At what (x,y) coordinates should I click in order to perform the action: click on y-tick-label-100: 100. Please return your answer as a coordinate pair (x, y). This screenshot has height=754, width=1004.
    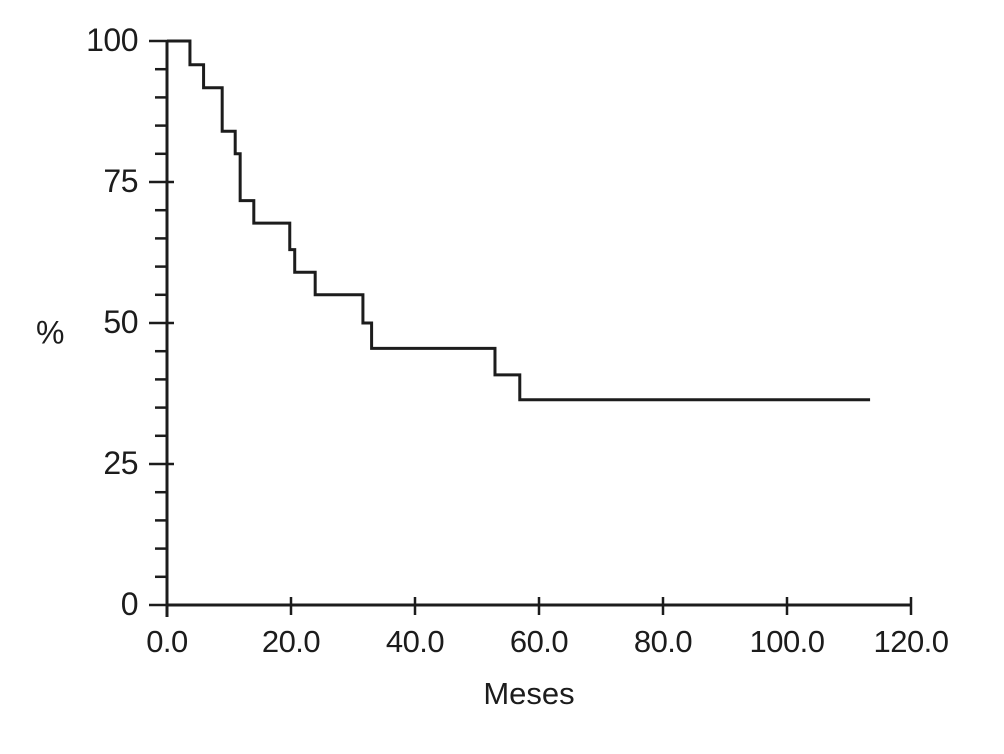
    Looking at the image, I should click on (112, 39).